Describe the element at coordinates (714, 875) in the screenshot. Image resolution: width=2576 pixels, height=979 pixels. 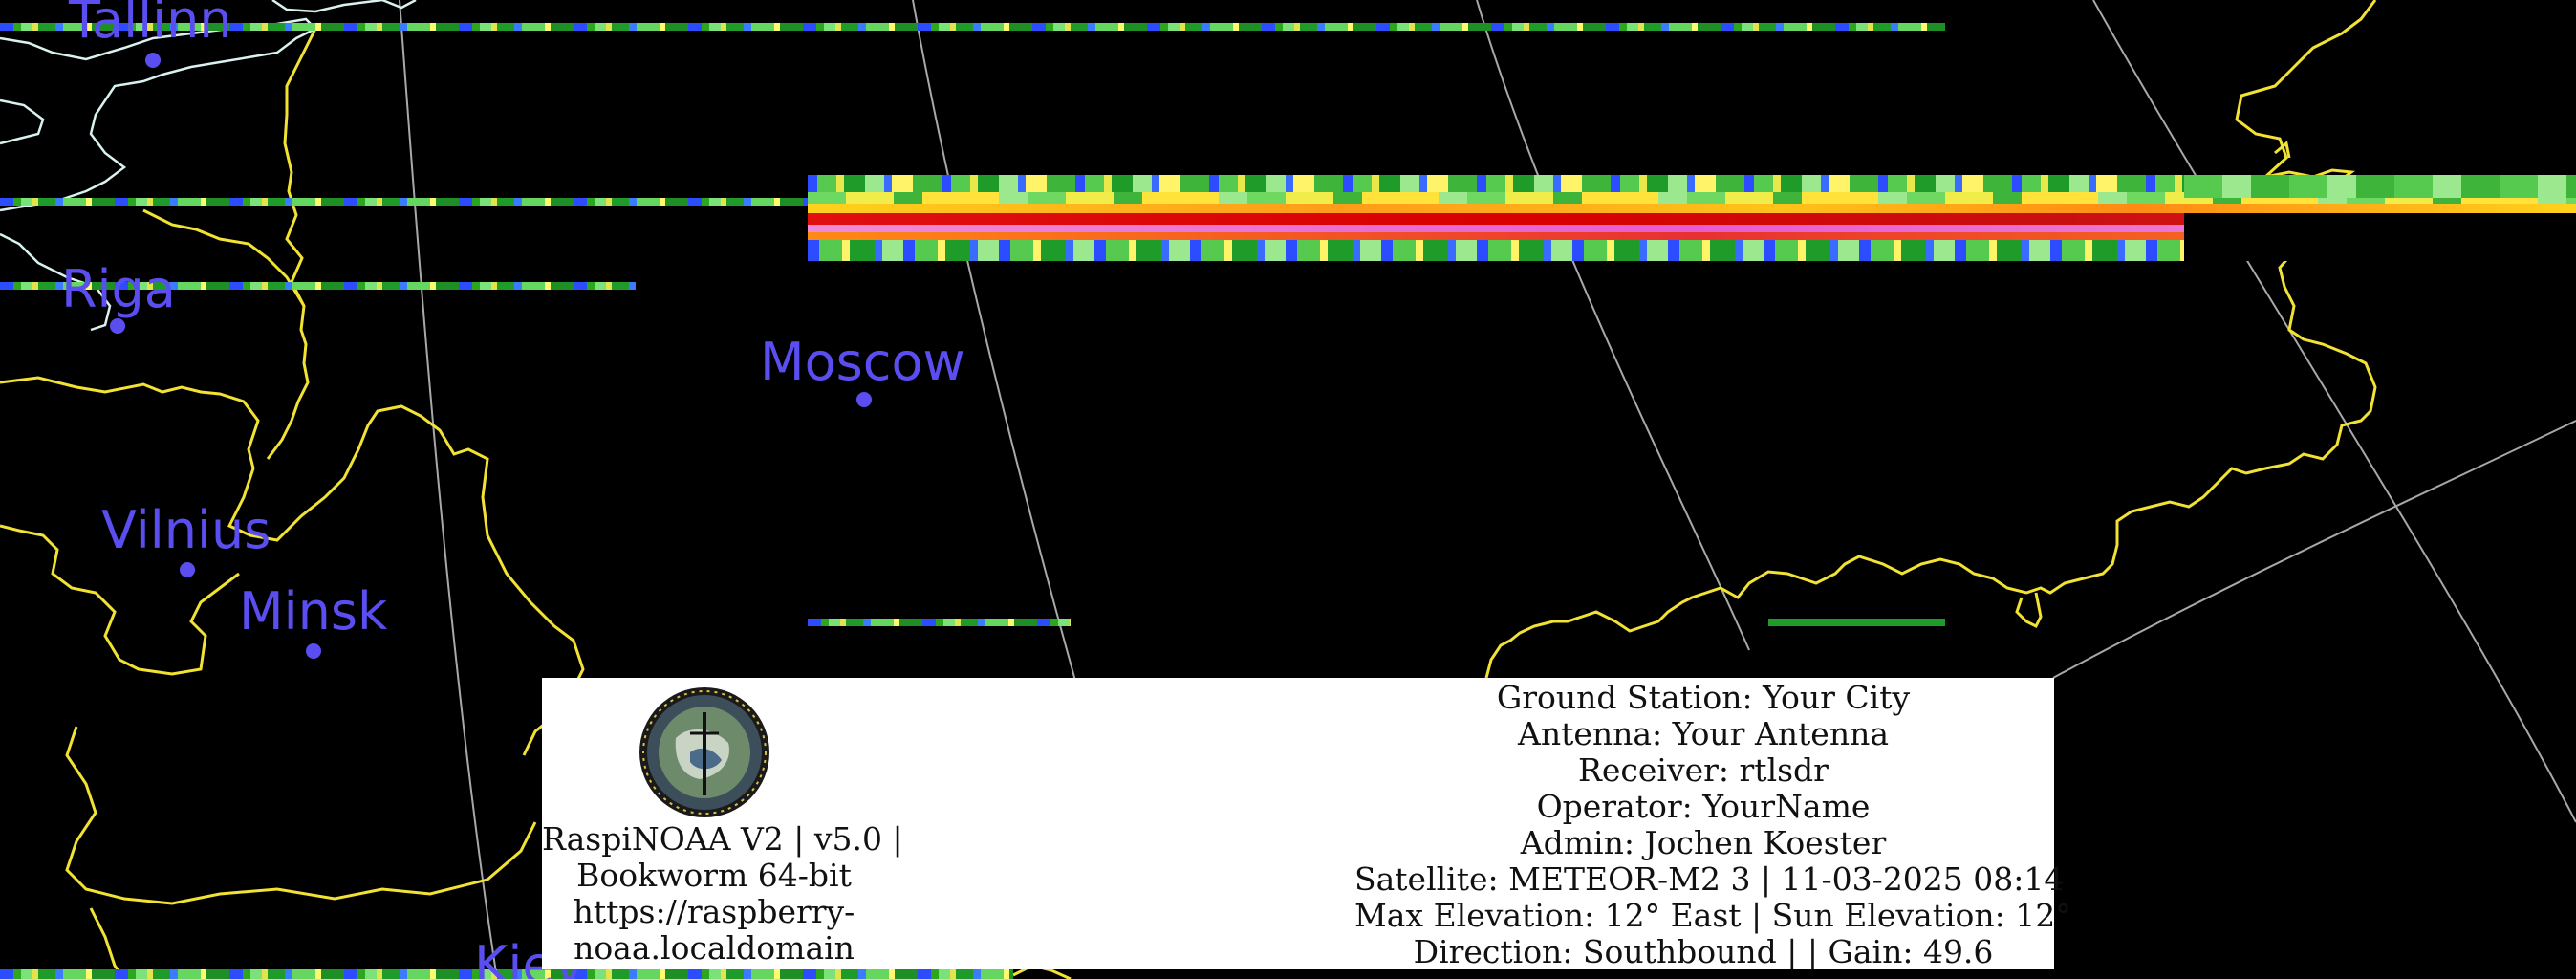
I see `os-line: Bookworm 64-bit` at that location.